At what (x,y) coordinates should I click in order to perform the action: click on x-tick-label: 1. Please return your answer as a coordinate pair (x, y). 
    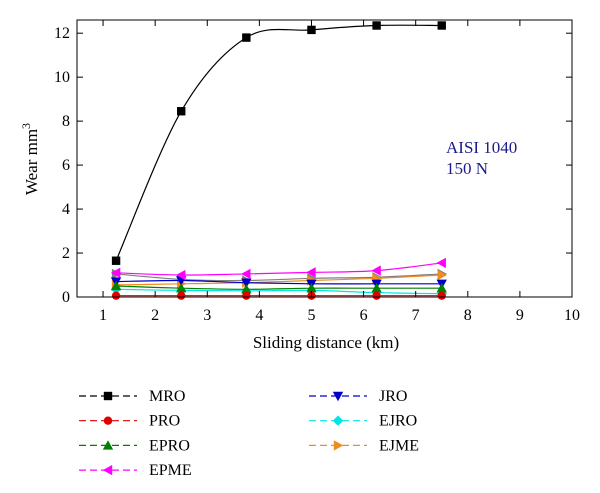
    Looking at the image, I should click on (103, 315).